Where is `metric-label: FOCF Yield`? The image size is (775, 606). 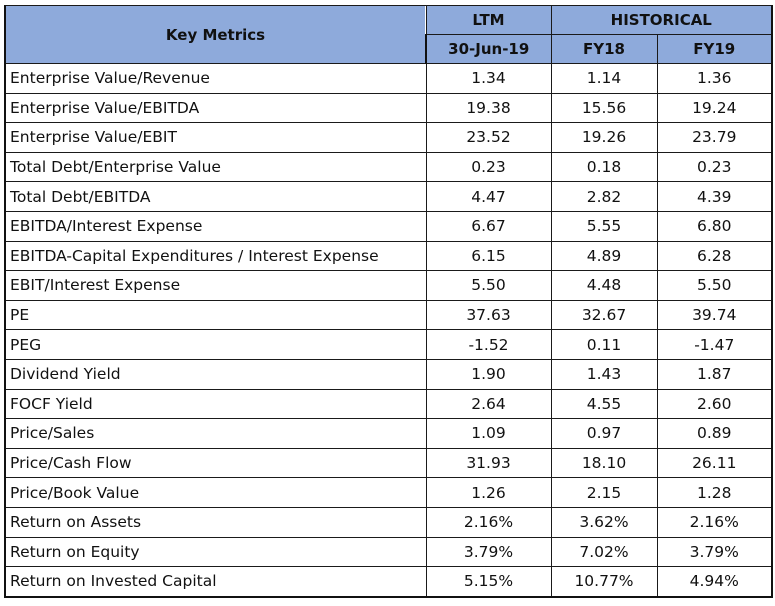
metric-label: FOCF Yield is located at coordinates (215, 404).